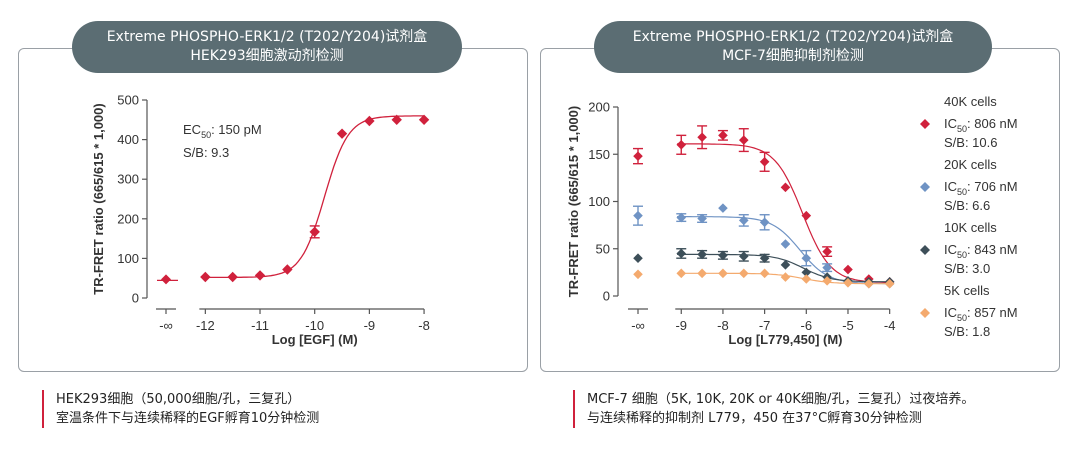  What do you see at coordinates (765, 325) in the screenshot?
I see `chart1-x-tick-label-2: -7` at bounding box center [765, 325].